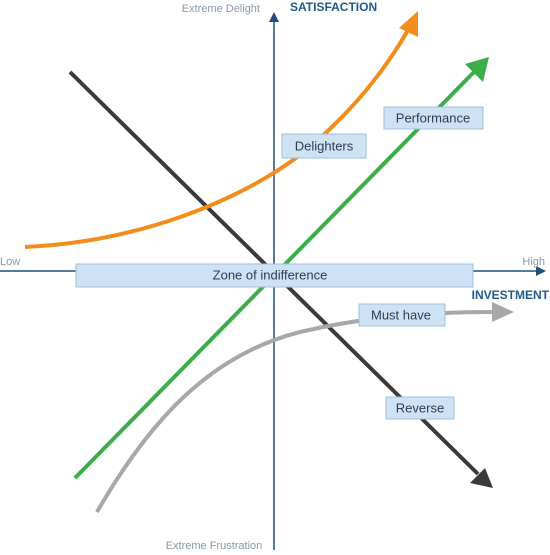 This screenshot has width=550, height=555. I want to click on indifference-box, so click(274, 275).